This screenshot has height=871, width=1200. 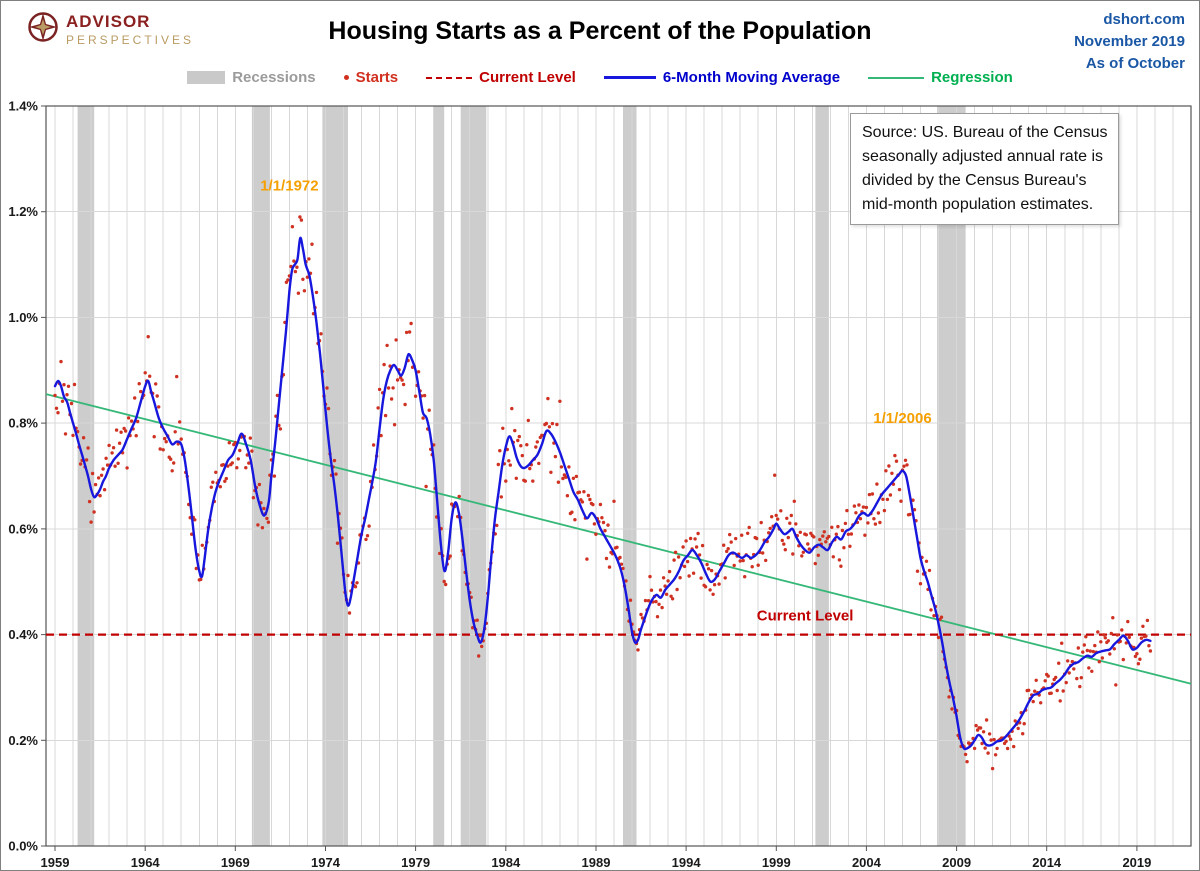 I want to click on svg-text: 2009, so click(x=956, y=862).